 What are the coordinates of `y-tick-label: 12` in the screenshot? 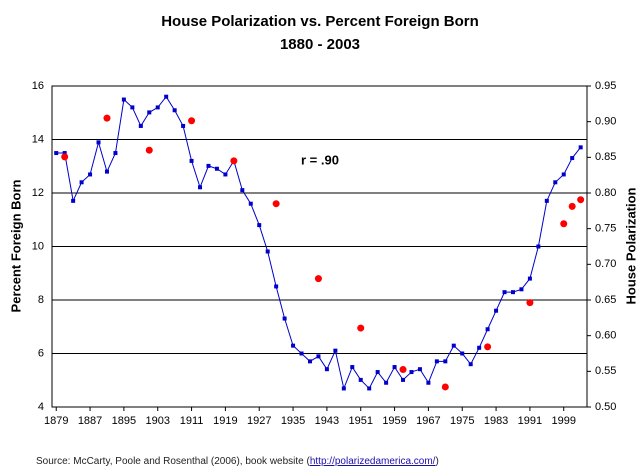 It's located at (38, 193).